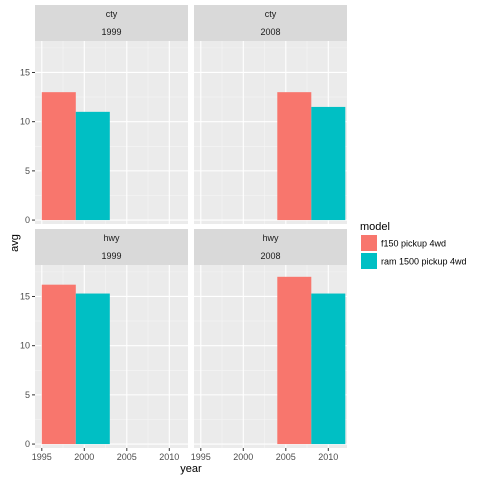 The height and width of the screenshot is (480, 480). I want to click on x-axis-title: year, so click(191, 469).